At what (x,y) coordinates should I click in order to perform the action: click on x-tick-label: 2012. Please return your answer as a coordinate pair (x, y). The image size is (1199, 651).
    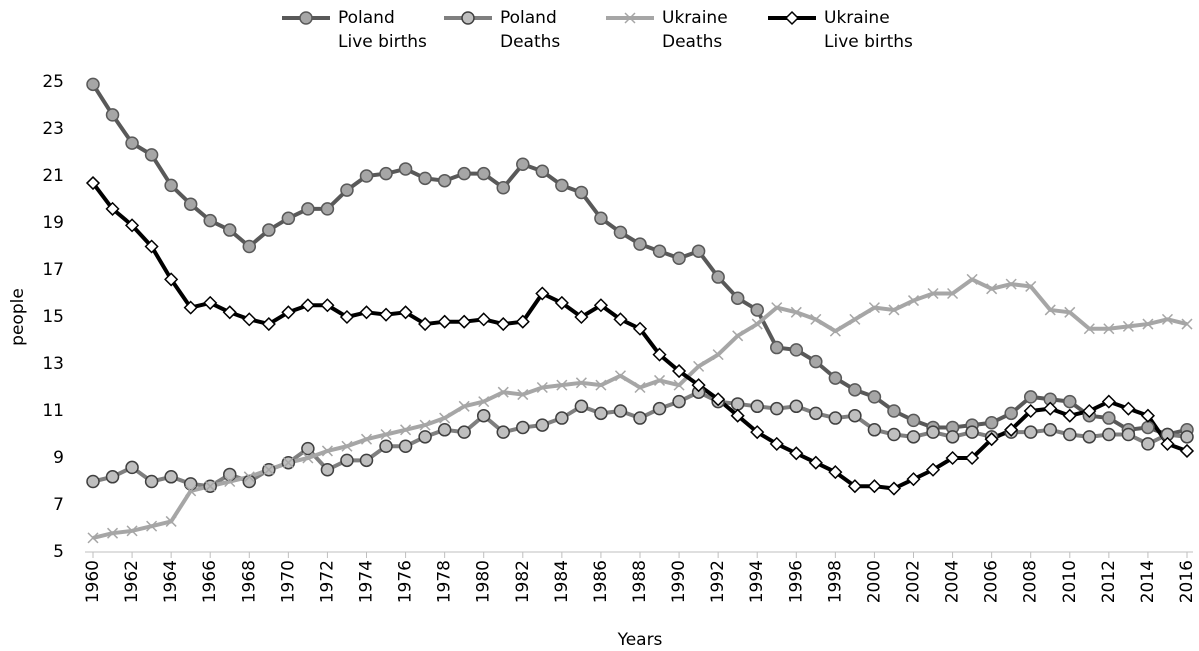
    Looking at the image, I should click on (1109, 581).